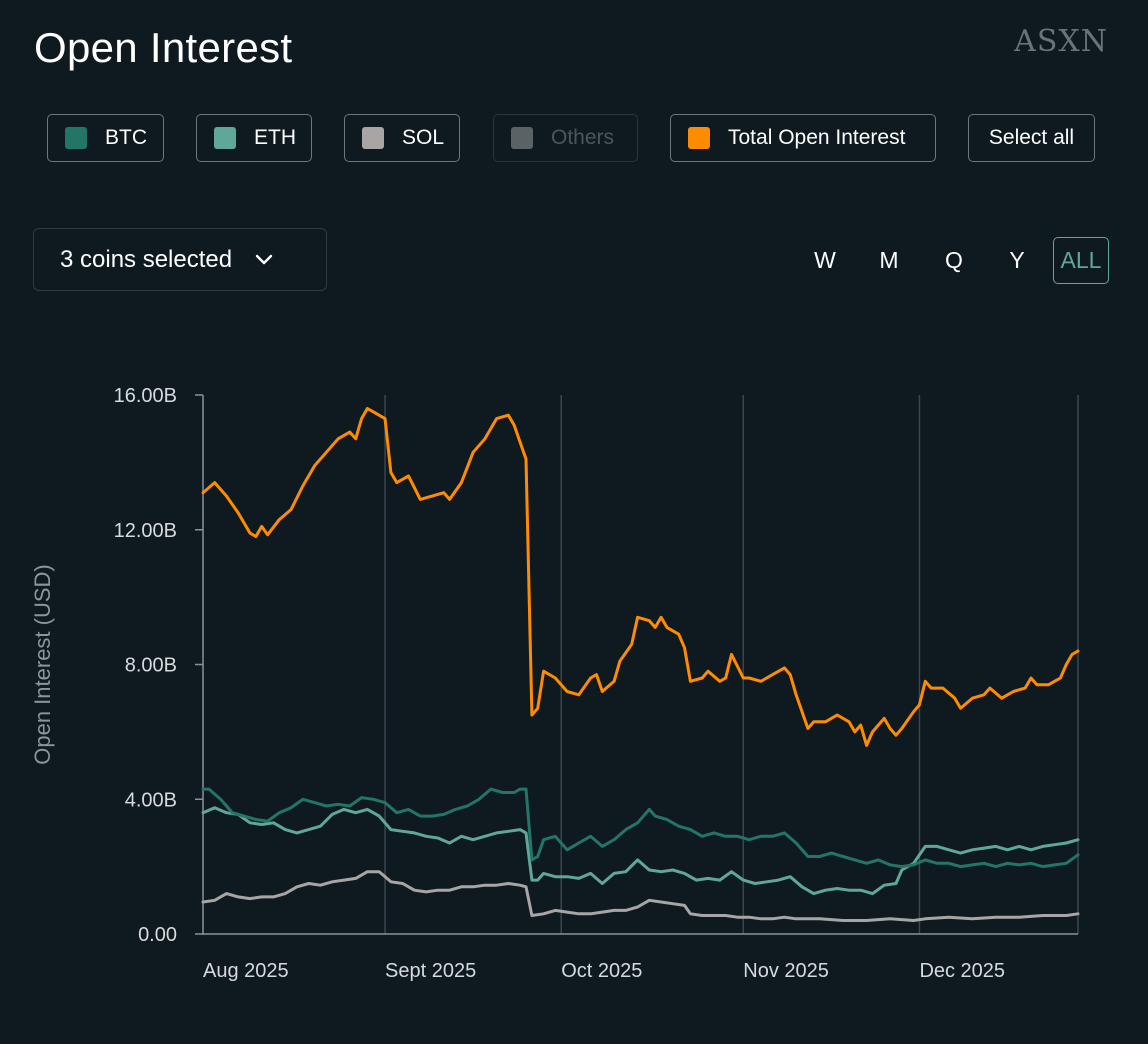 Image resolution: width=1148 pixels, height=1044 pixels. What do you see at coordinates (640, 896) in the screenshot?
I see `series-line-sol` at bounding box center [640, 896].